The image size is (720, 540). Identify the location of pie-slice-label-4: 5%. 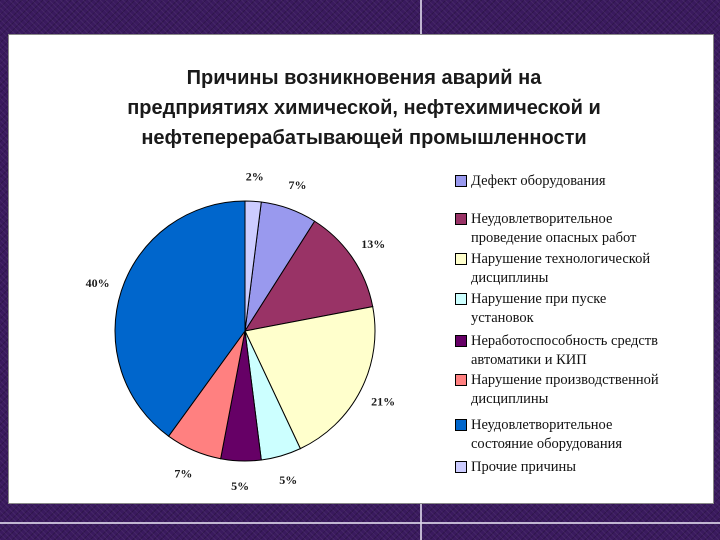
(288, 480).